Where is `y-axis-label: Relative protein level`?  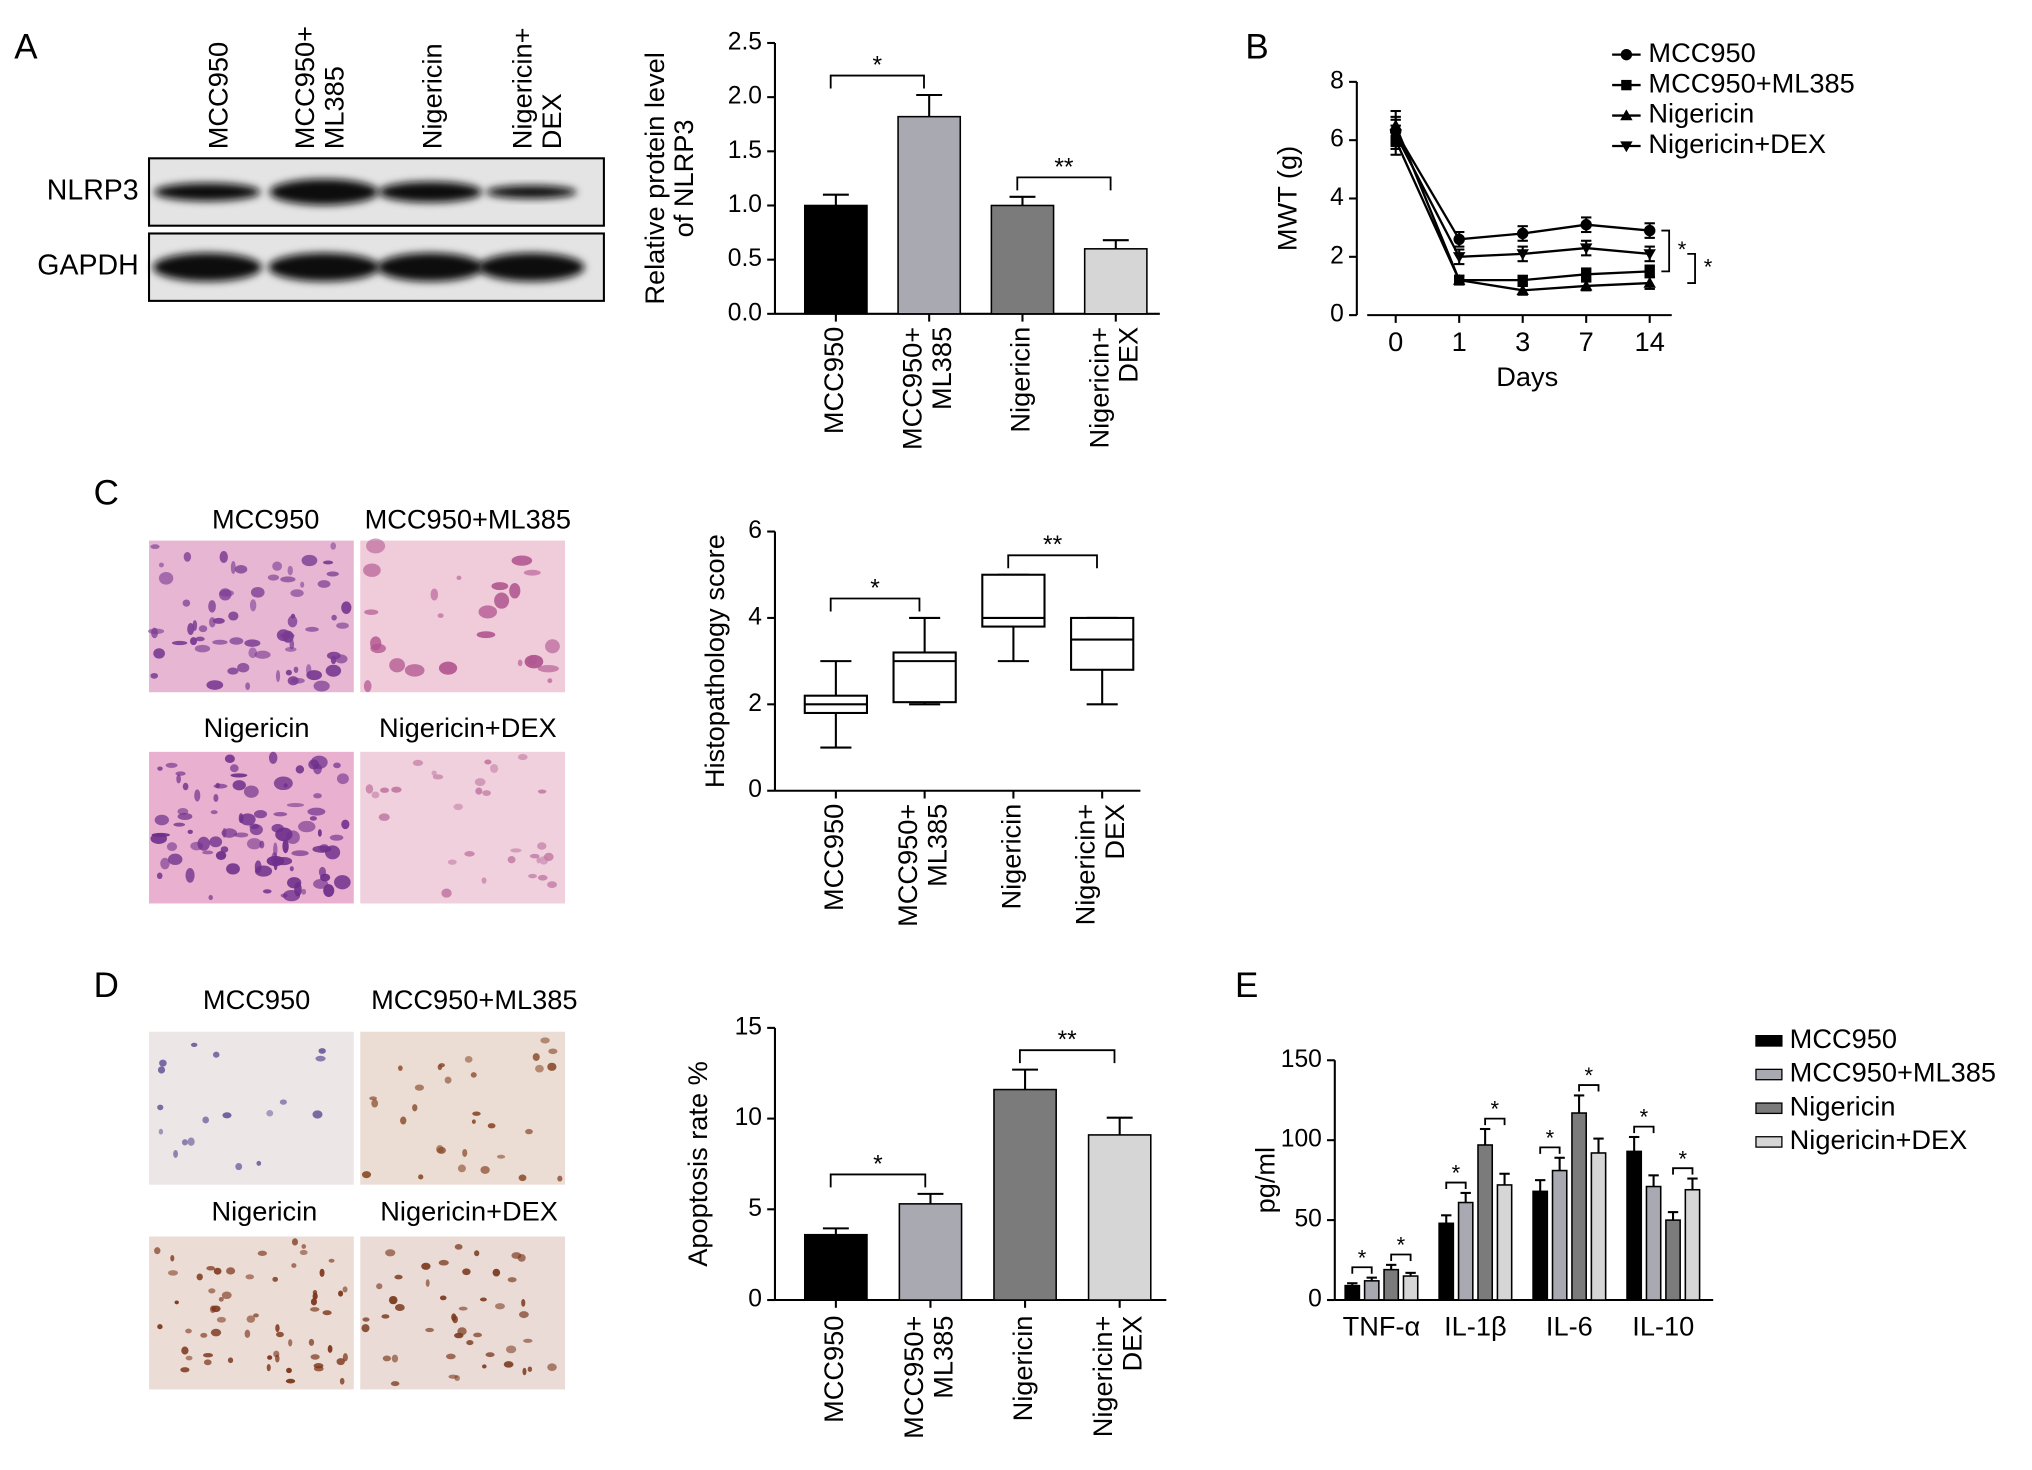 y-axis-label: Relative protein level is located at coordinates (654, 178).